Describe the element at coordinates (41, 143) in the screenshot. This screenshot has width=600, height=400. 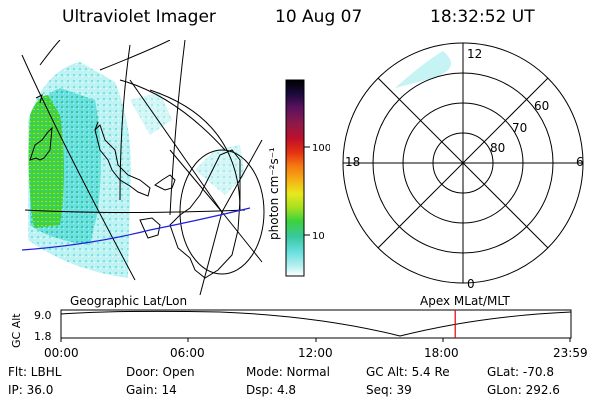
I see `south-america-coast` at that location.